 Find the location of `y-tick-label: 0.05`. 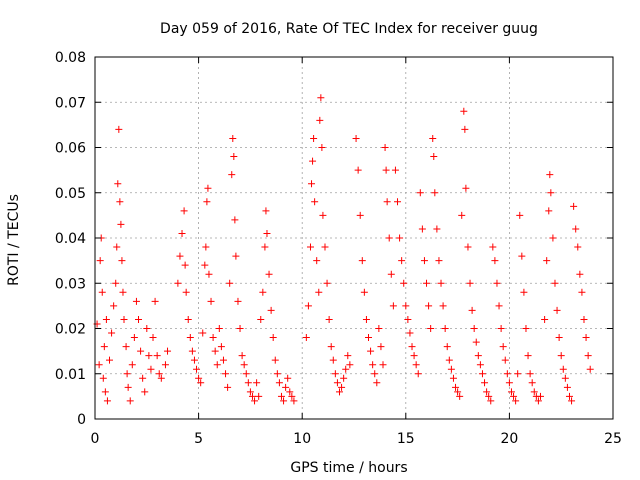

y-tick-label: 0.05 is located at coordinates (70, 194).